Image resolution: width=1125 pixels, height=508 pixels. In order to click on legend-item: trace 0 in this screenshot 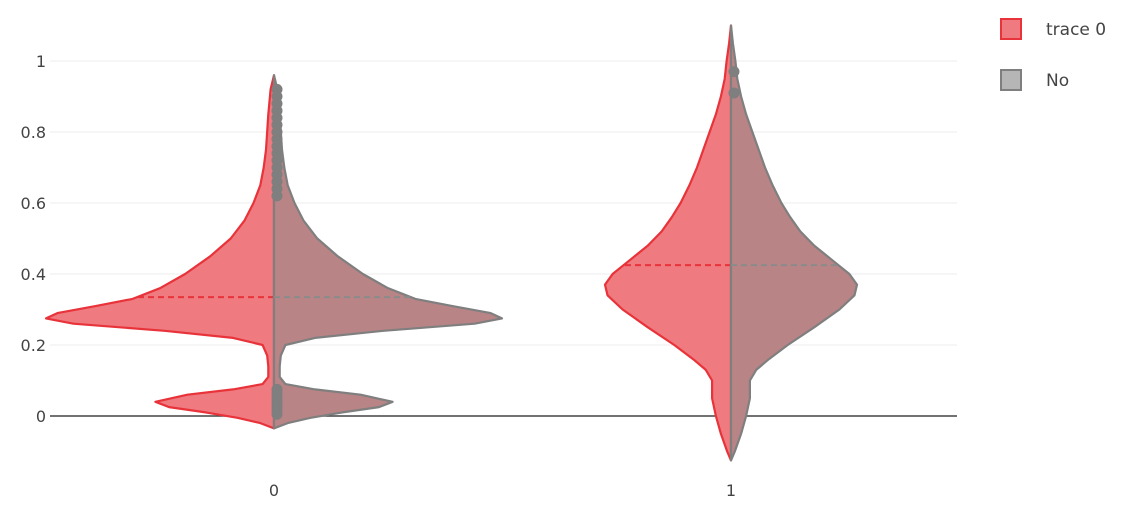, I will do `click(1053, 29)`.